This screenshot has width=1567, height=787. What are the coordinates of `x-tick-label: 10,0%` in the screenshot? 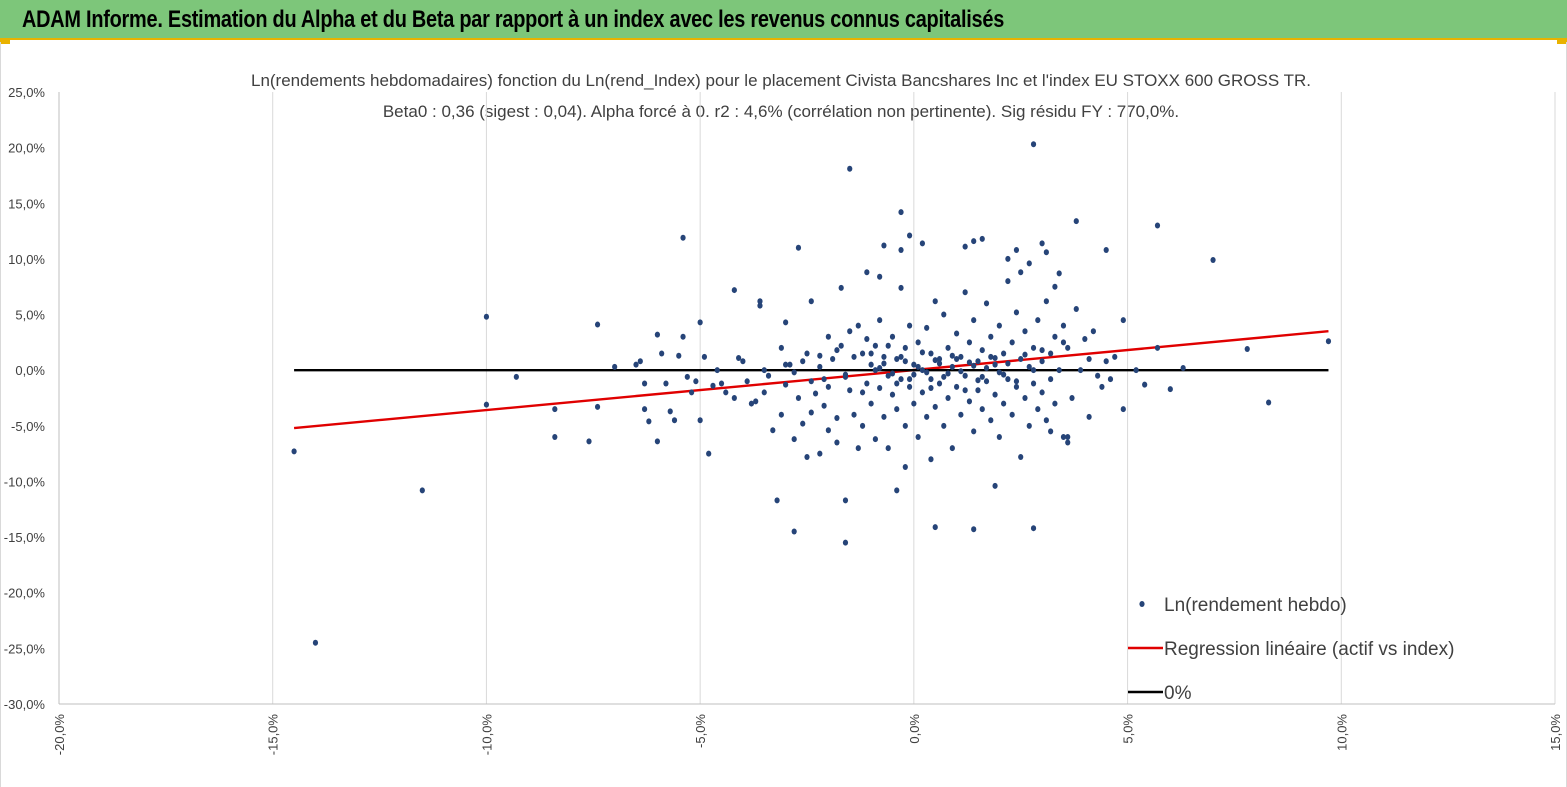 It's located at (1341, 732).